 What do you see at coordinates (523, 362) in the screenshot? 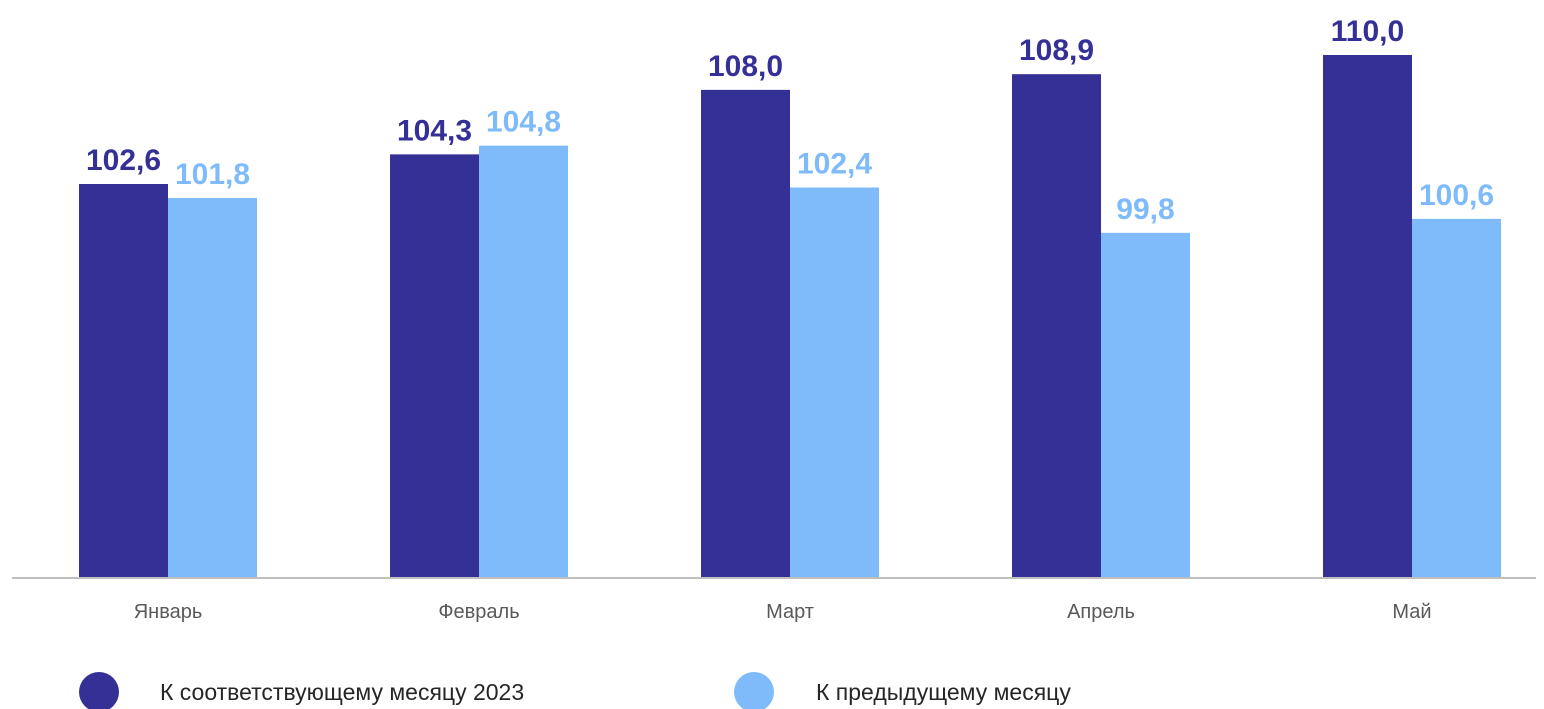
I see `bar-series-2-февраль` at bounding box center [523, 362].